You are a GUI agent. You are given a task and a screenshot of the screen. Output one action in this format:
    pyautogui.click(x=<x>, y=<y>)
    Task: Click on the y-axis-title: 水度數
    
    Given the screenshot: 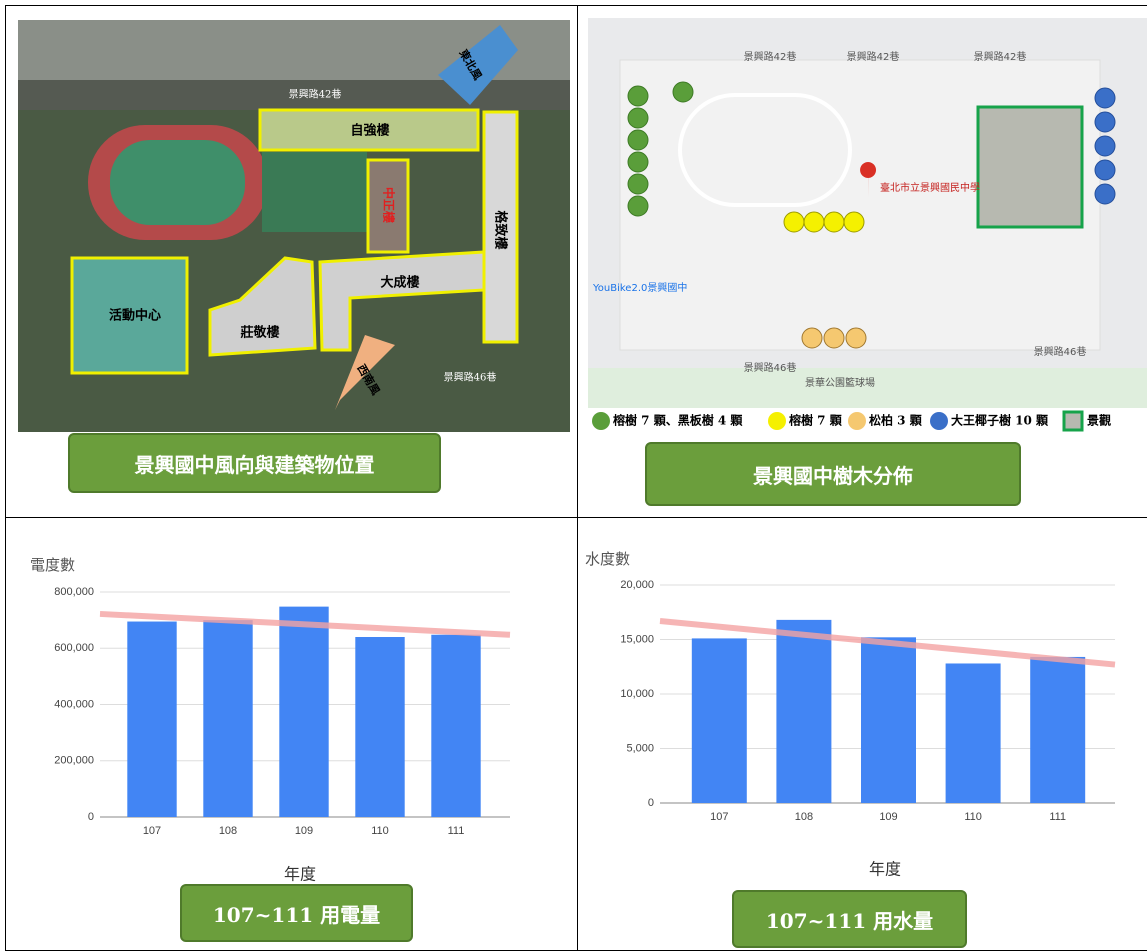 What is the action you would take?
    pyautogui.click(x=607, y=559)
    